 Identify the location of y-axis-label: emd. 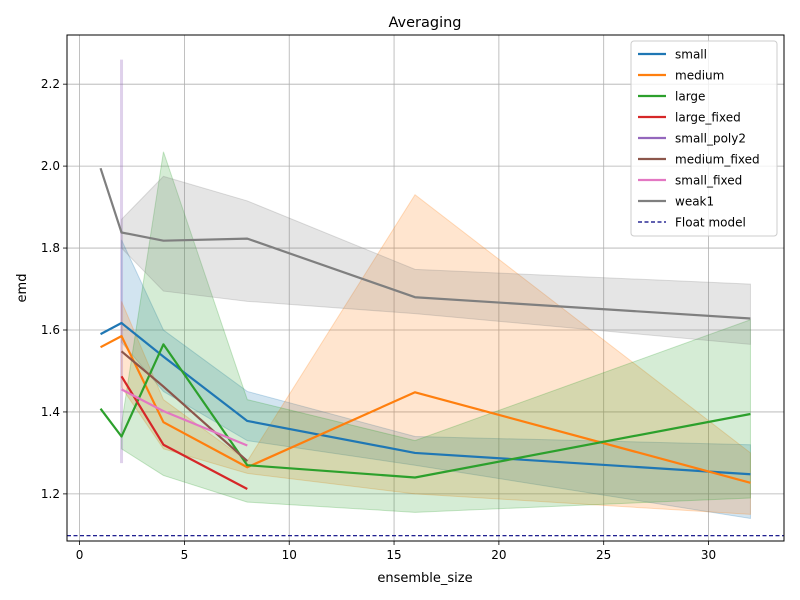
(22, 288).